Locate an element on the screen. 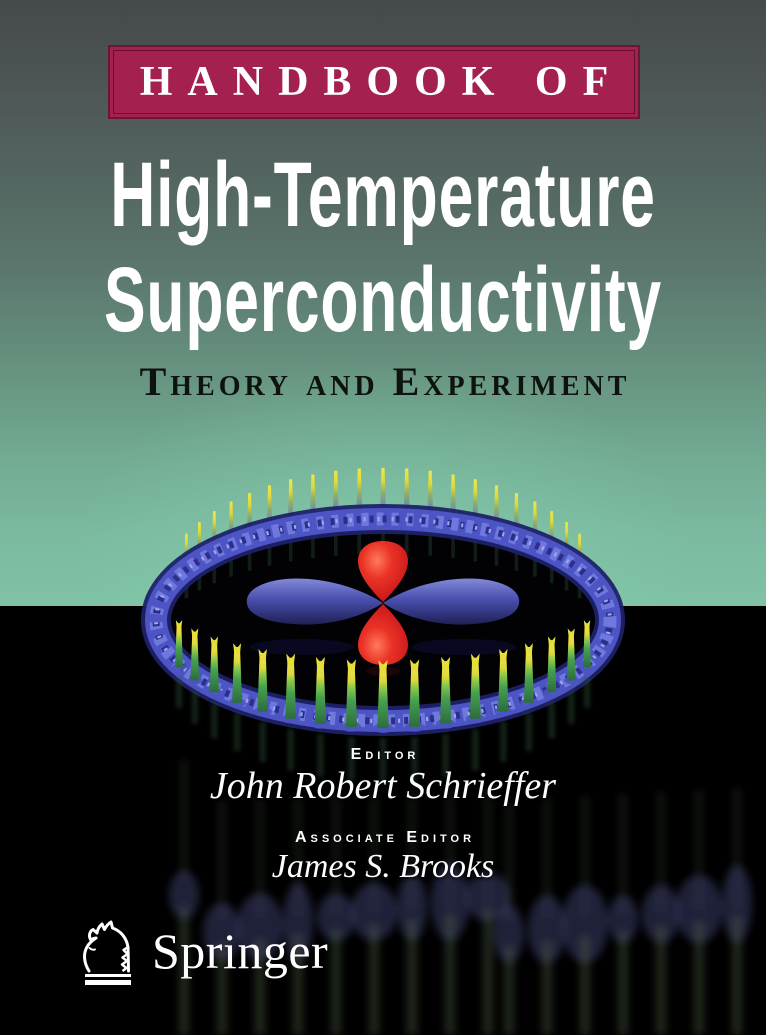  associate-editor-label: Associate Editor is located at coordinates (385, 837).